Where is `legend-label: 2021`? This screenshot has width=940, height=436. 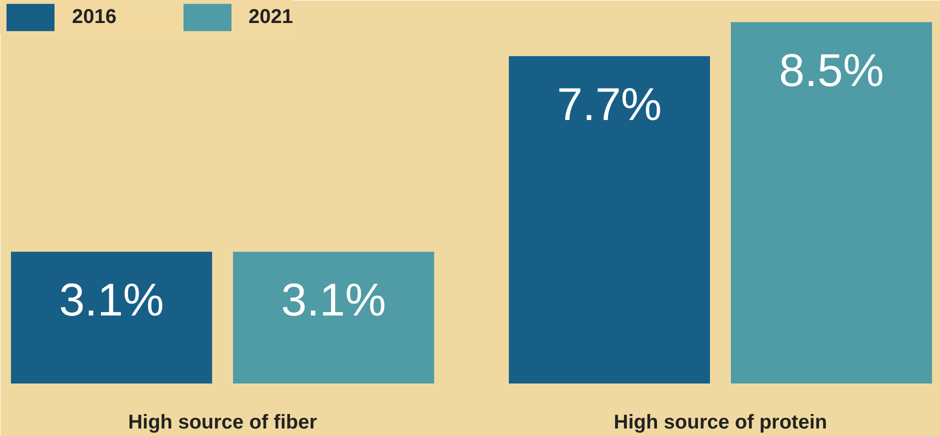 legend-label: 2021 is located at coordinates (270, 17).